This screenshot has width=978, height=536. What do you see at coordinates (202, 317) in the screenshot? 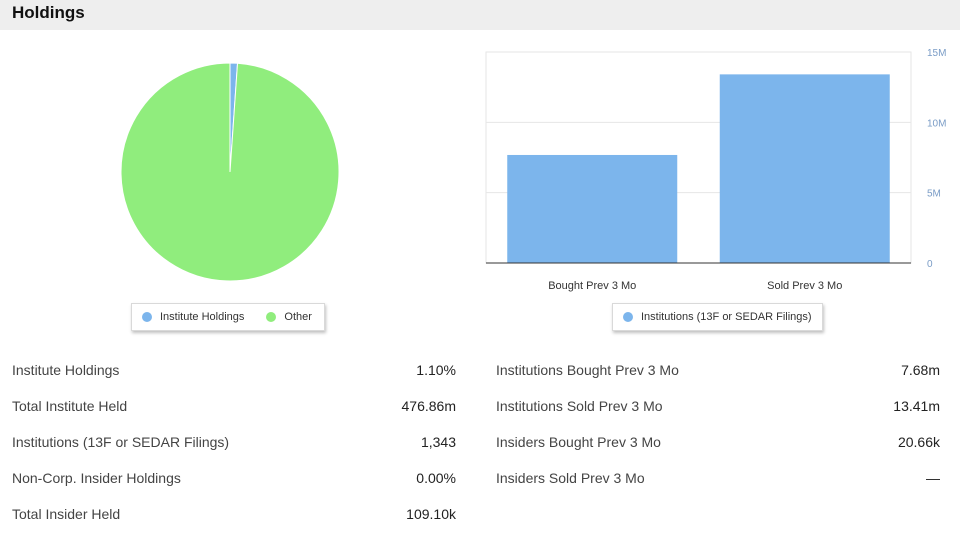
I see `legend-label-institute-holdings: Institute Holdings` at bounding box center [202, 317].